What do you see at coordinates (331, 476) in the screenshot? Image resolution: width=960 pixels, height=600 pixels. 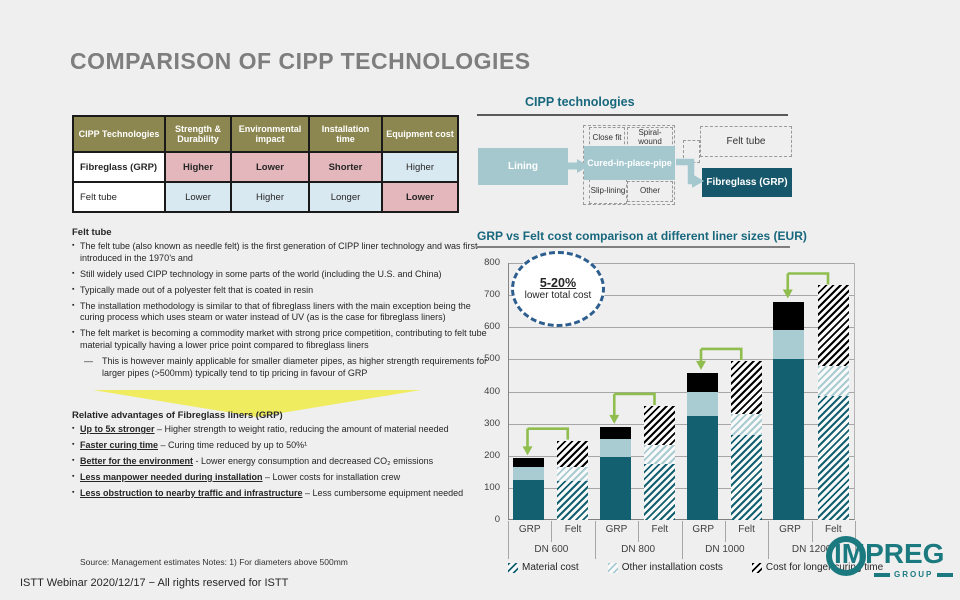 I see `bullet-rest: – Lower costs for installation crew` at bounding box center [331, 476].